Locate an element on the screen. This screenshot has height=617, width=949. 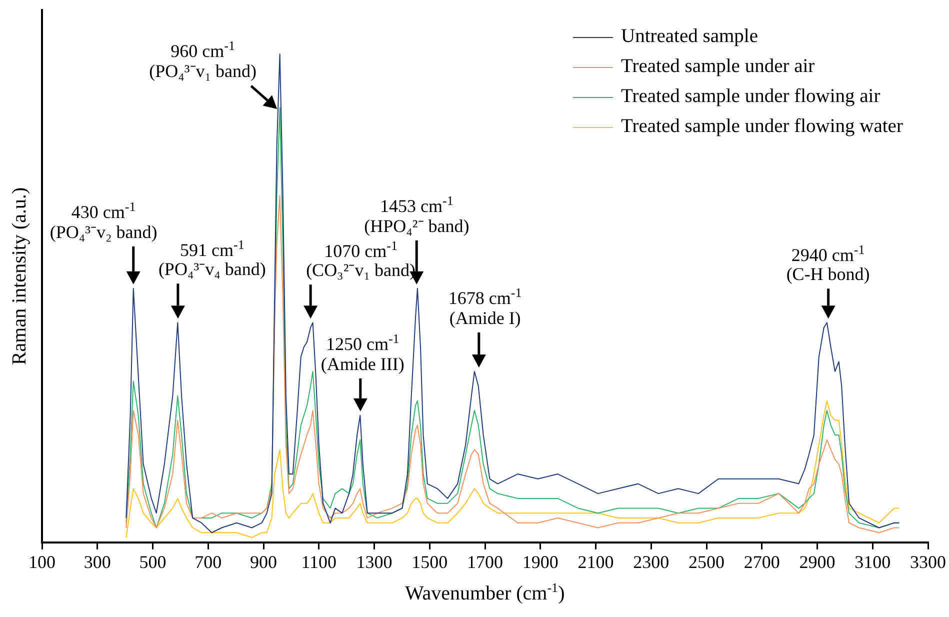
x-tick-label: 2700 is located at coordinates (762, 562).